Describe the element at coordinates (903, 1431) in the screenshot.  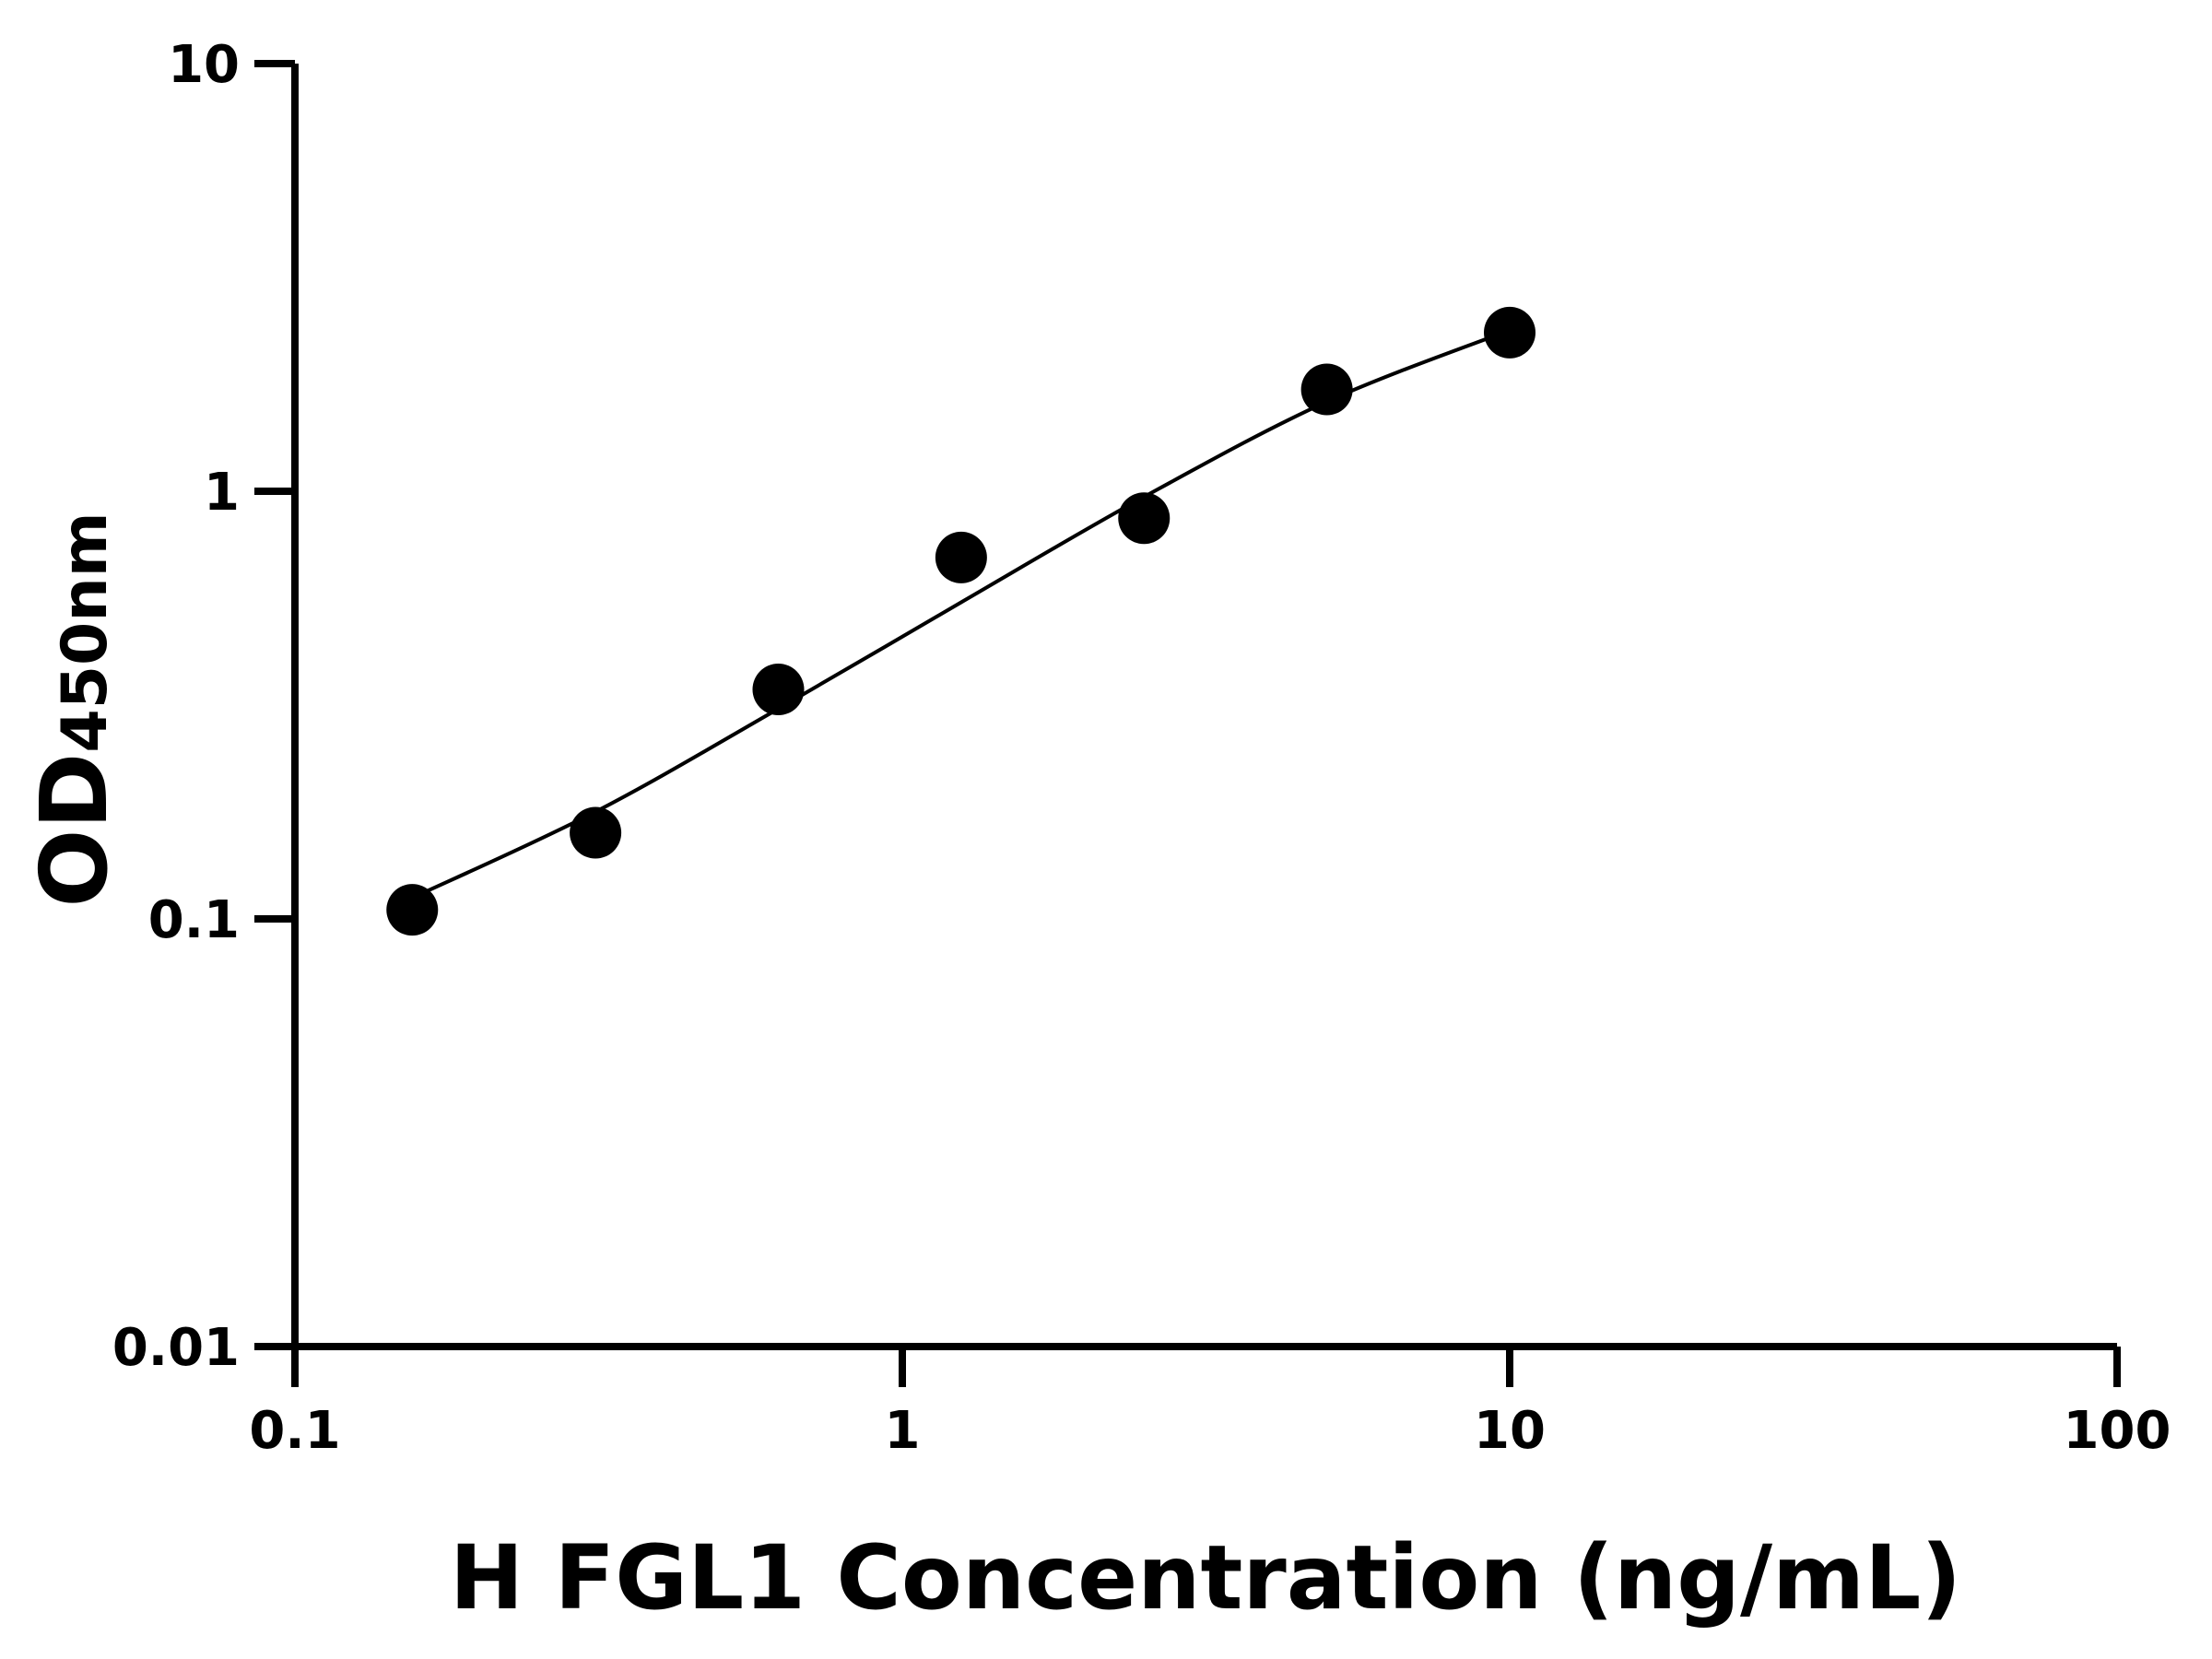
I see `x-tick-label: 1` at that location.